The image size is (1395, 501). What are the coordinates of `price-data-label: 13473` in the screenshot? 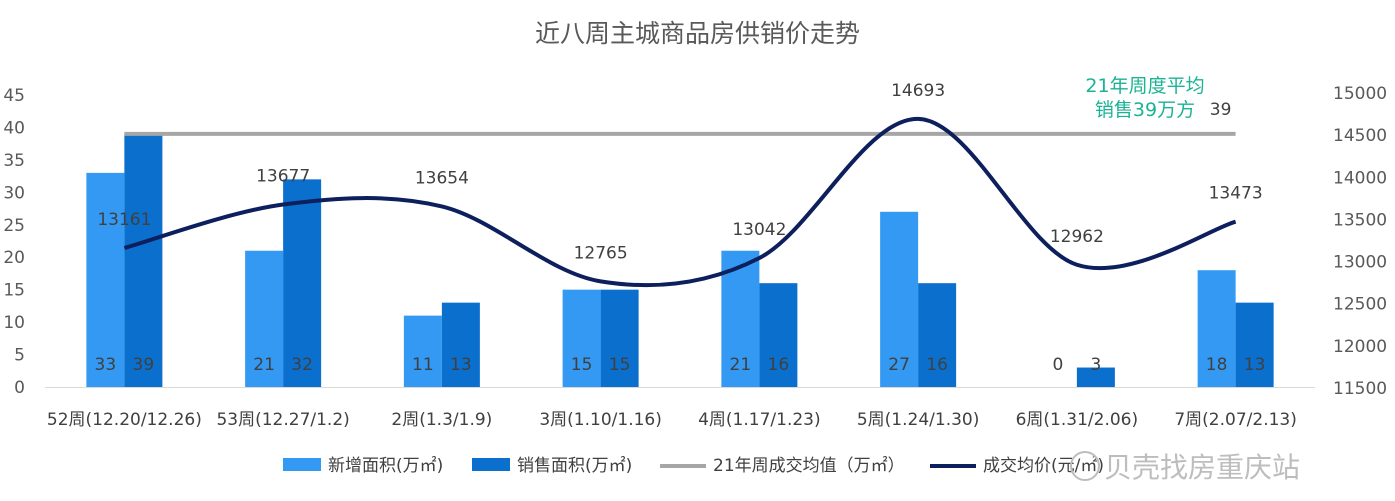 It's located at (1236, 194).